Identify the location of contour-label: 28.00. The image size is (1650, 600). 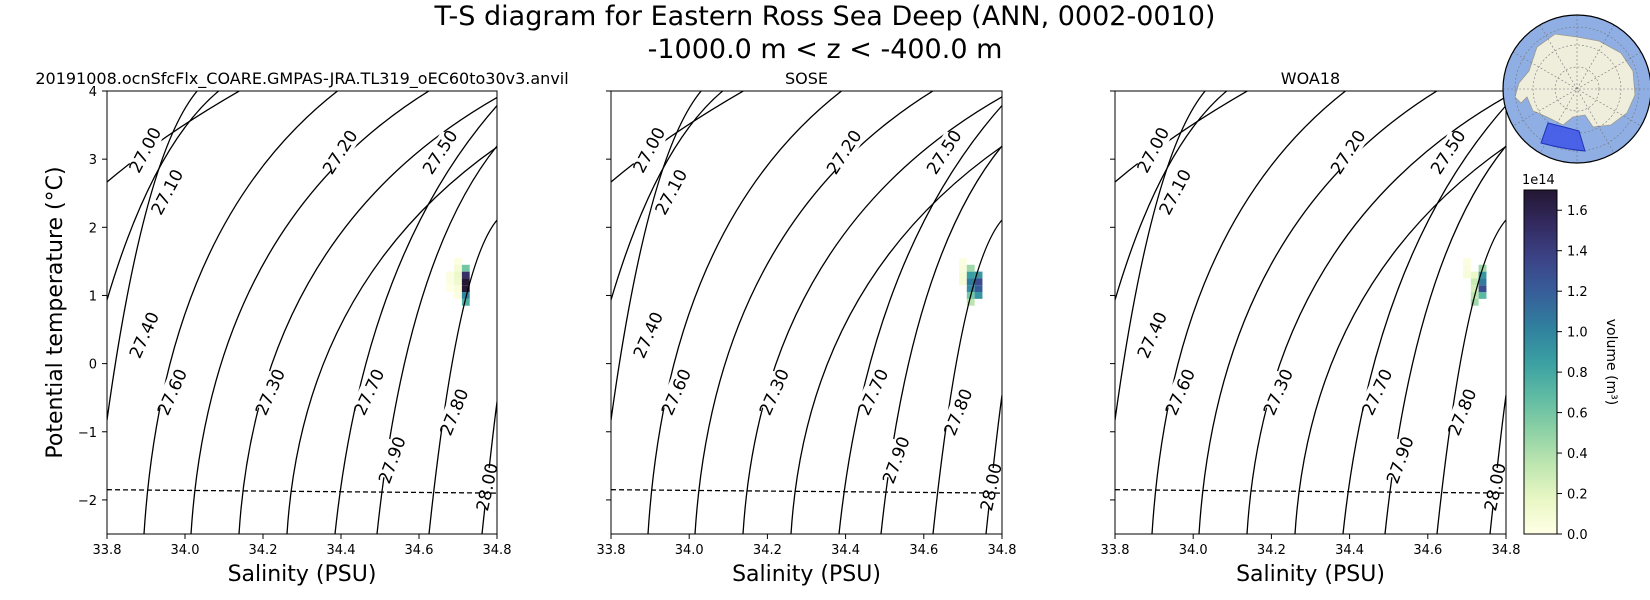
(488, 487).